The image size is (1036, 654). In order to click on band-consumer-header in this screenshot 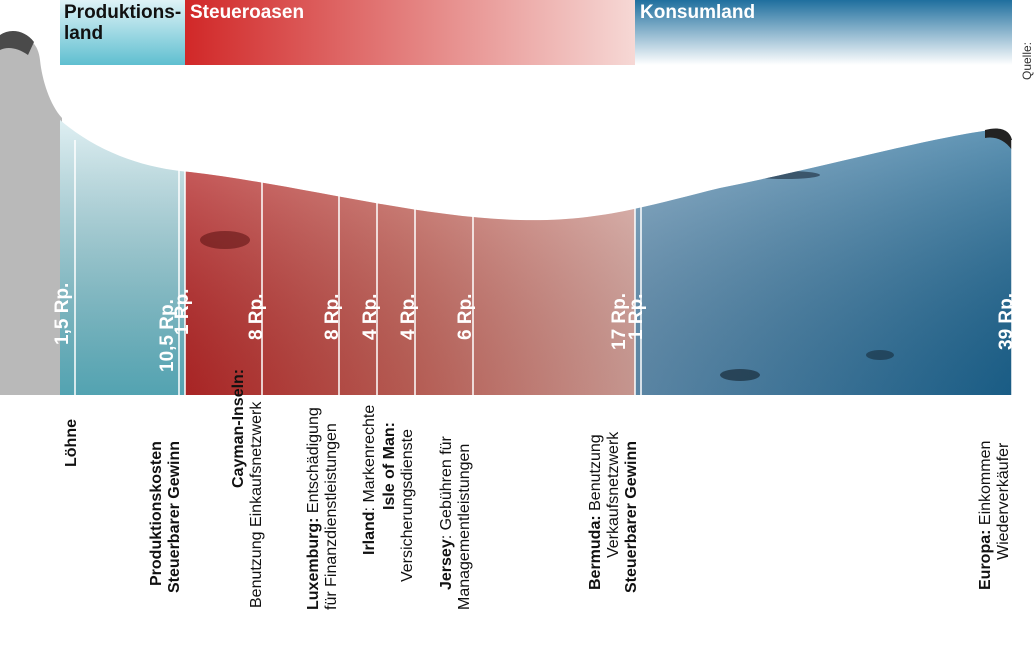, I will do `click(823, 32)`.